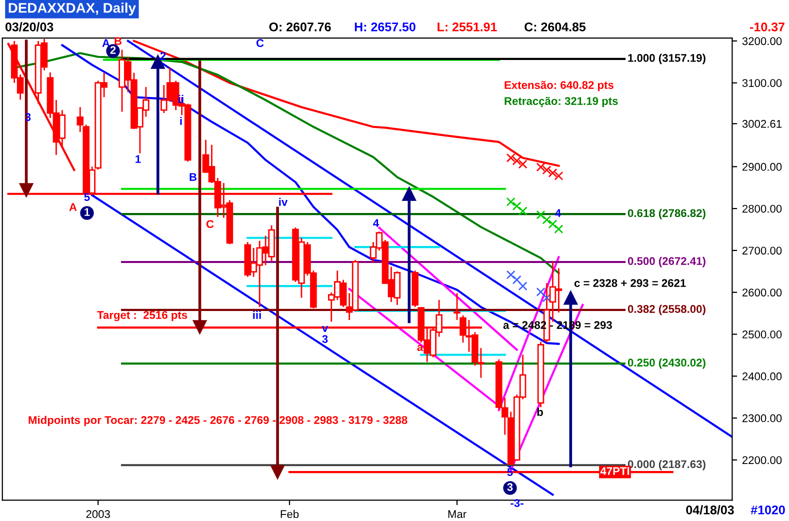  I want to click on series-label: 0.618 (2786.82), so click(667, 214).